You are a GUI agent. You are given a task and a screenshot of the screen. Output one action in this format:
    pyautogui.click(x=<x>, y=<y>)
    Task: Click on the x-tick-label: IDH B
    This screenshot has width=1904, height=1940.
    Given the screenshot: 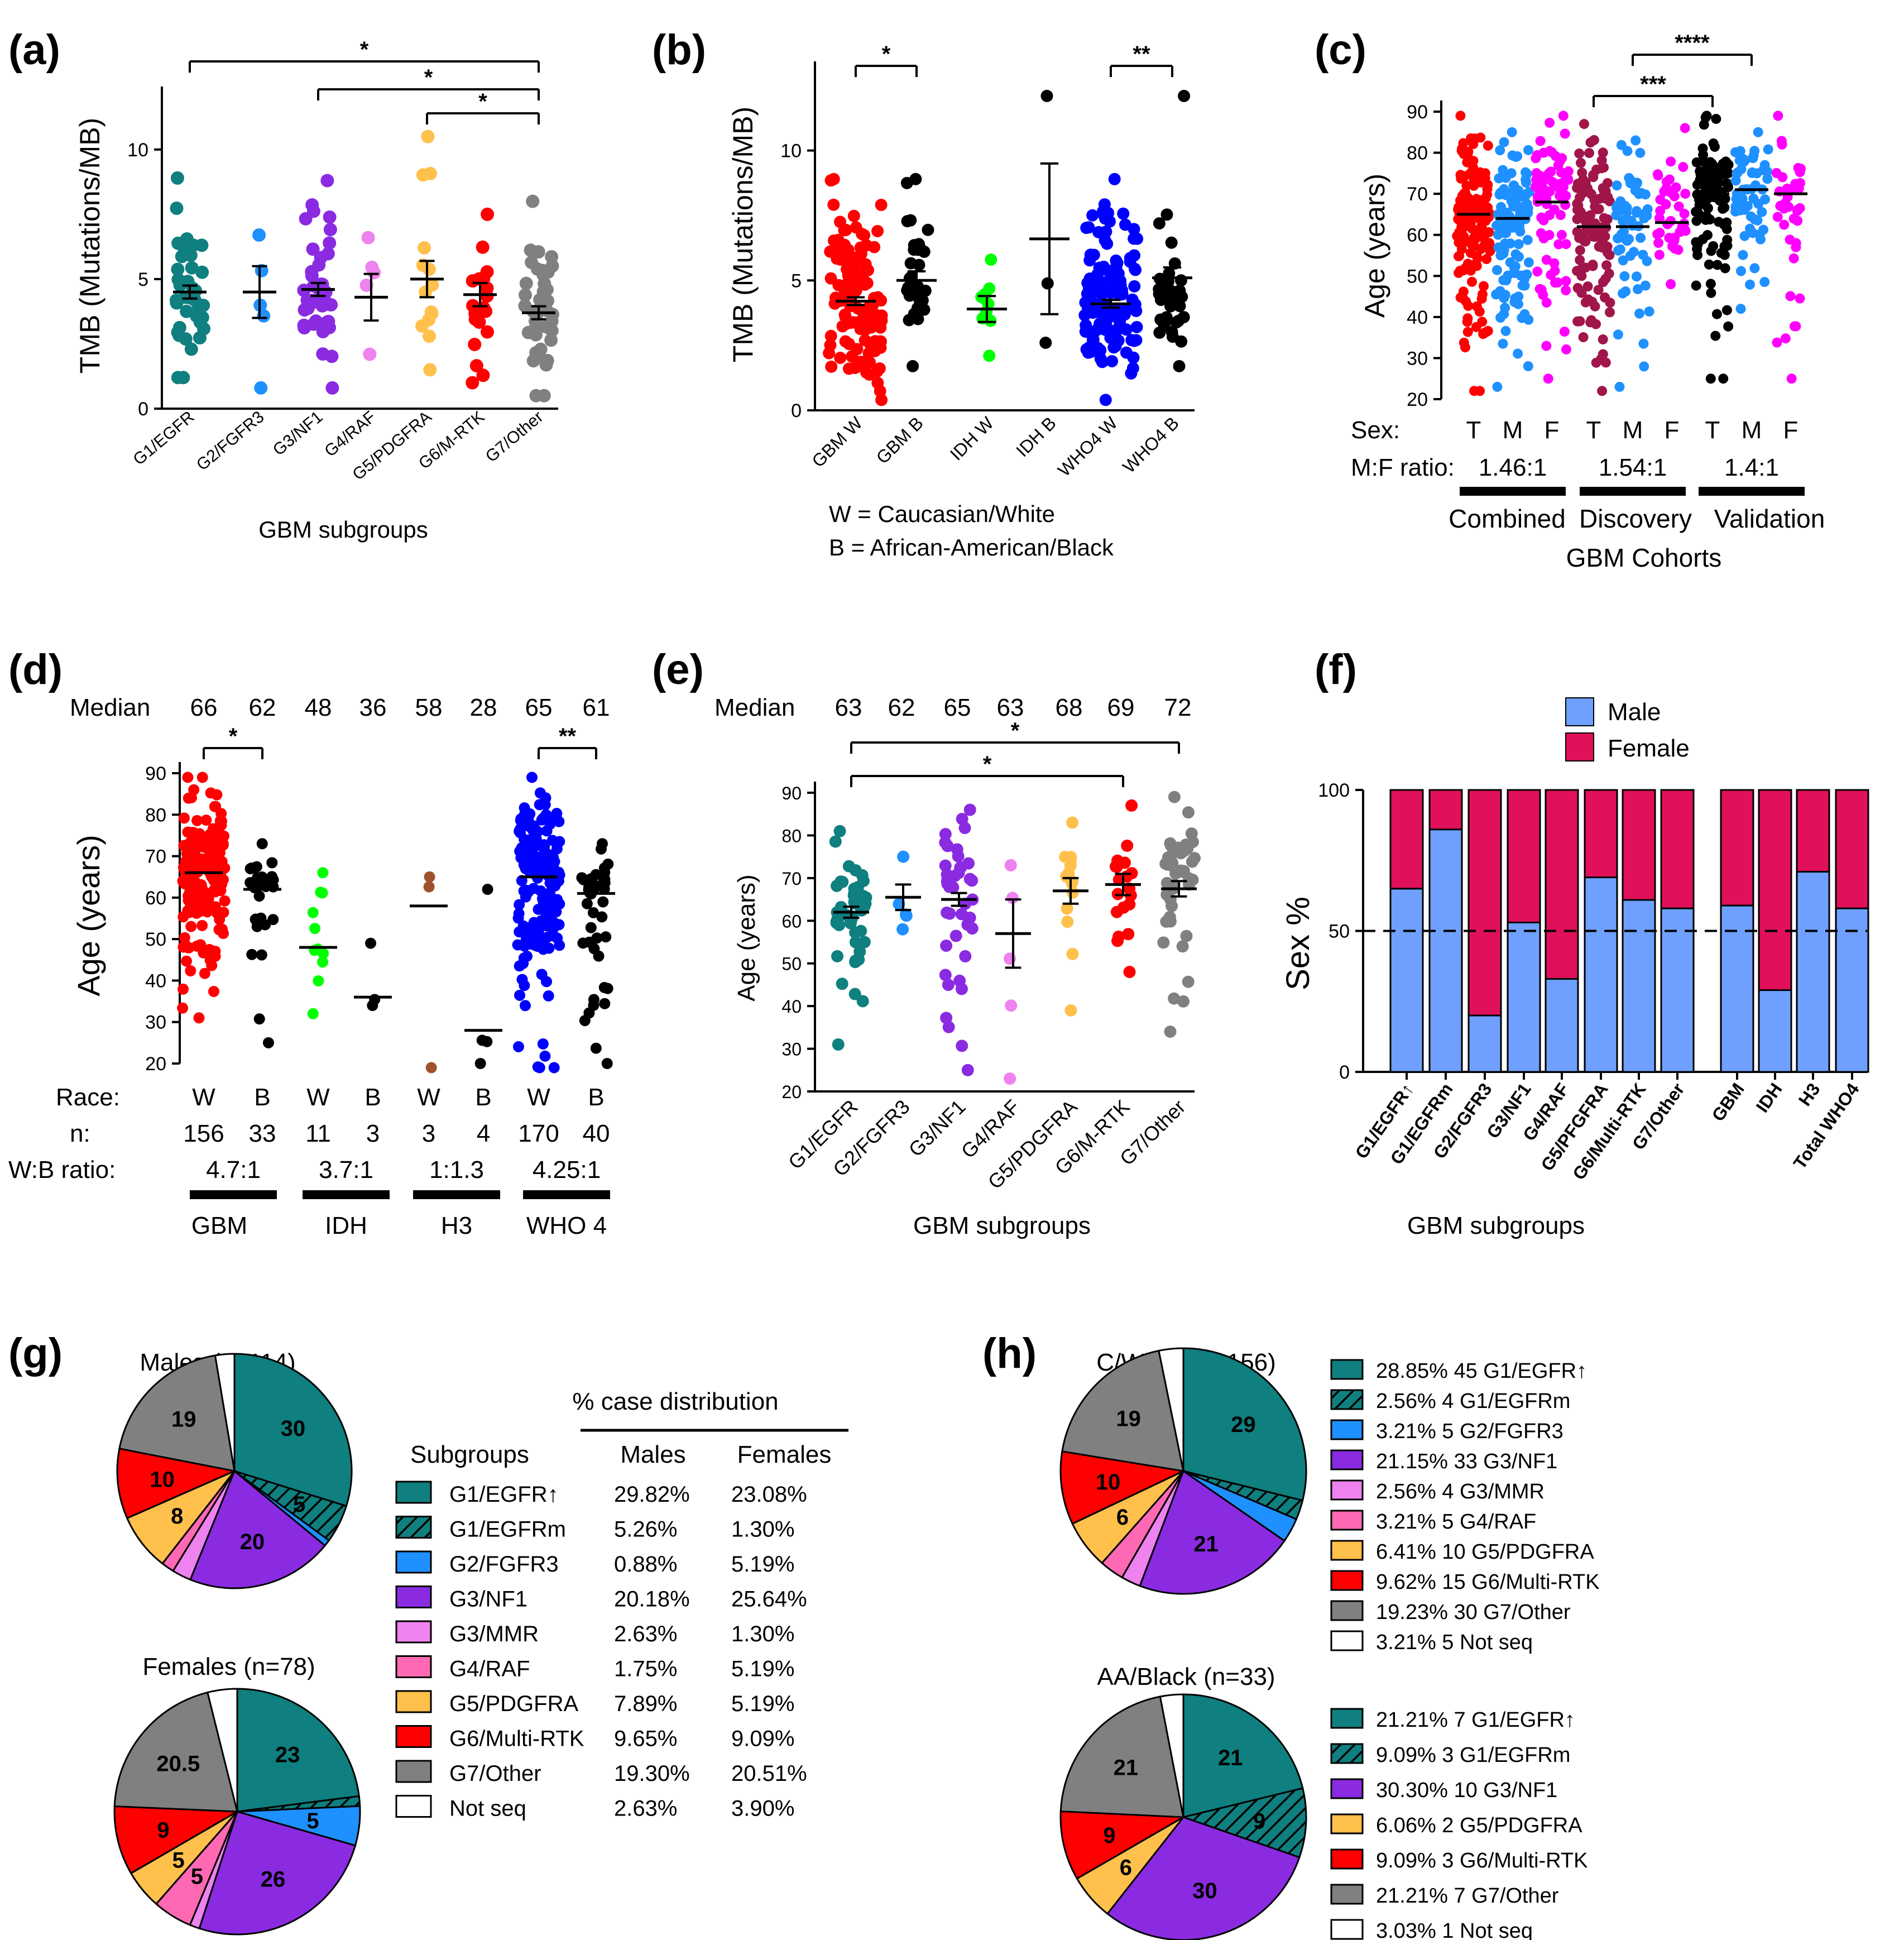 What is the action you would take?
    pyautogui.click(x=1036, y=437)
    